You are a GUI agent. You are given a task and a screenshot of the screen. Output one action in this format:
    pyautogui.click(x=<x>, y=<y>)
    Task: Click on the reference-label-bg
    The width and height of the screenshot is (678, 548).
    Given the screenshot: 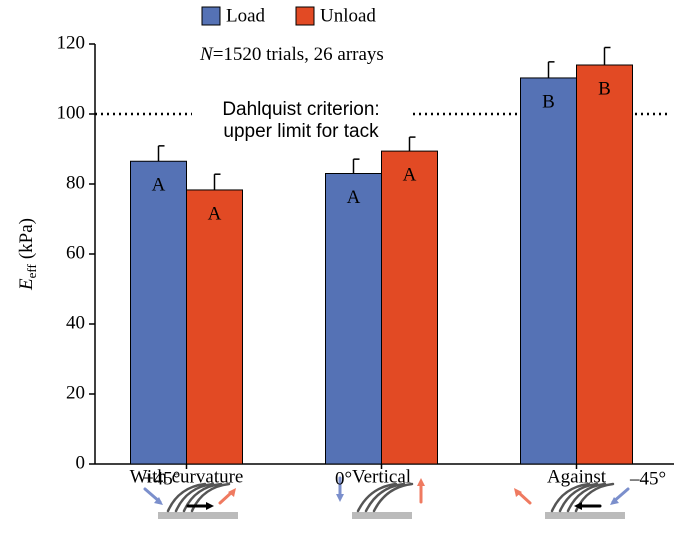 What is the action you would take?
    pyautogui.click(x=301, y=120)
    